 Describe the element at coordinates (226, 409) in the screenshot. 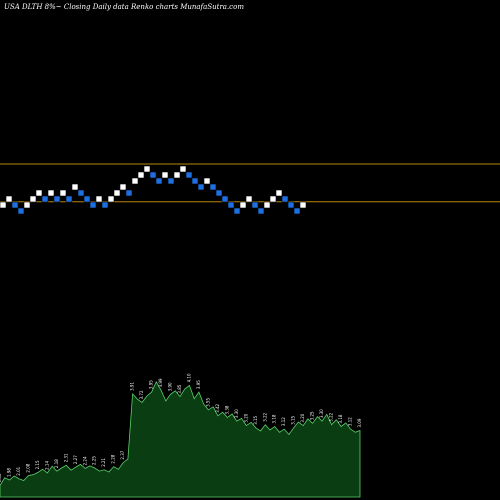

I see `volume-value-label: 3.38` at that location.